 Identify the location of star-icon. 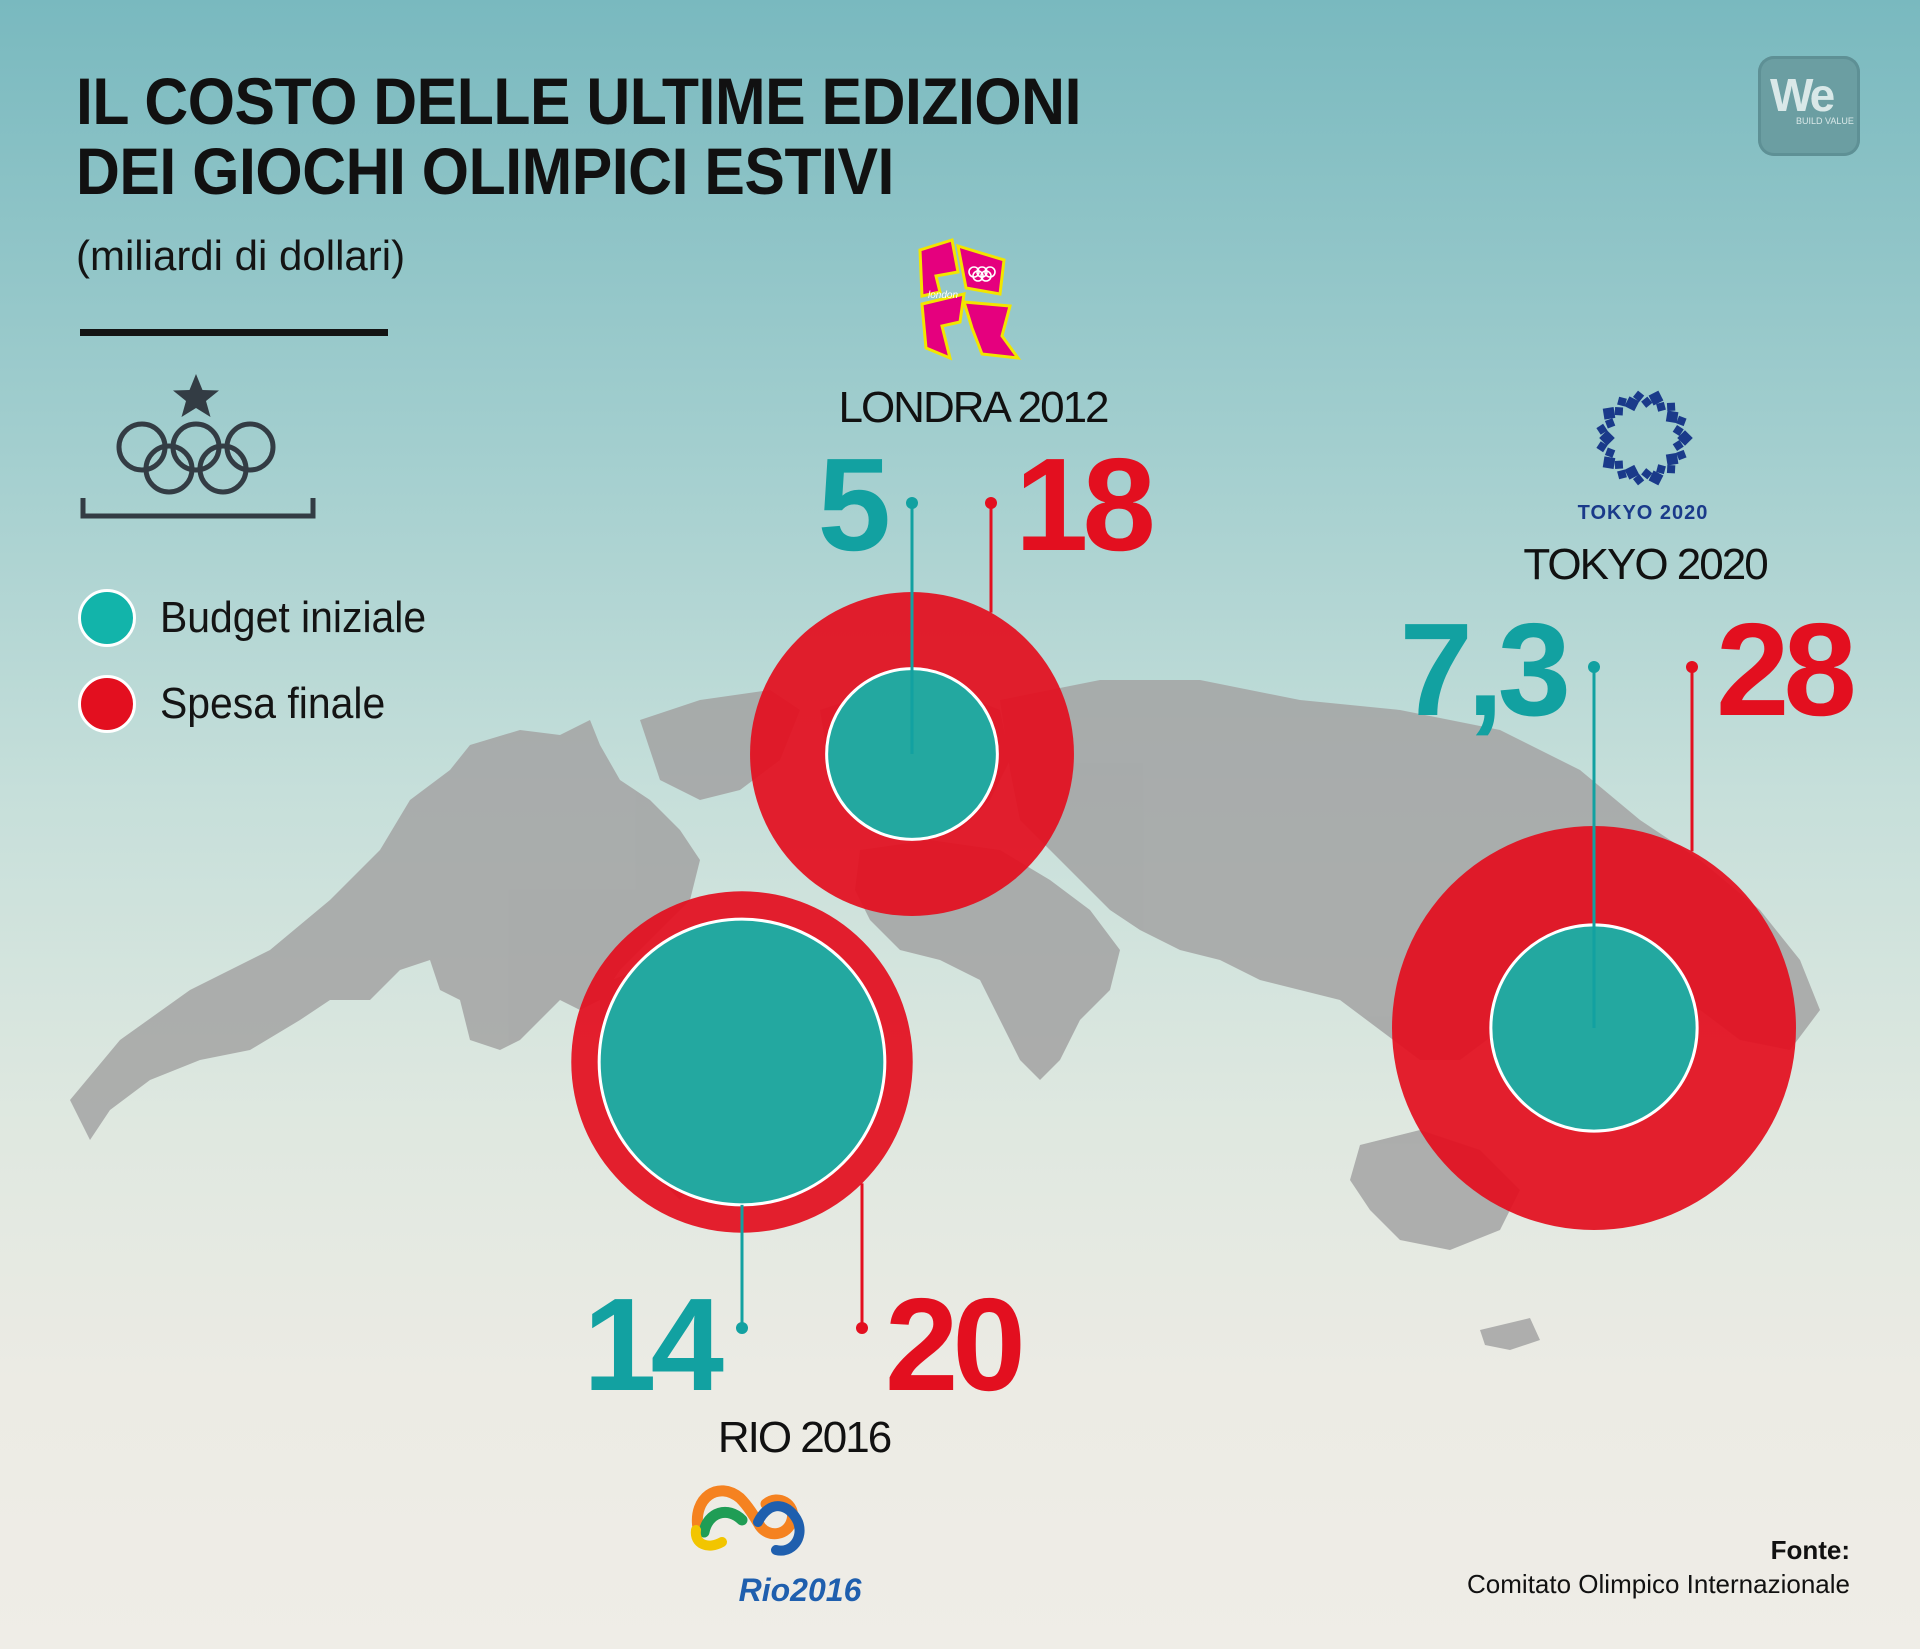
(196, 395).